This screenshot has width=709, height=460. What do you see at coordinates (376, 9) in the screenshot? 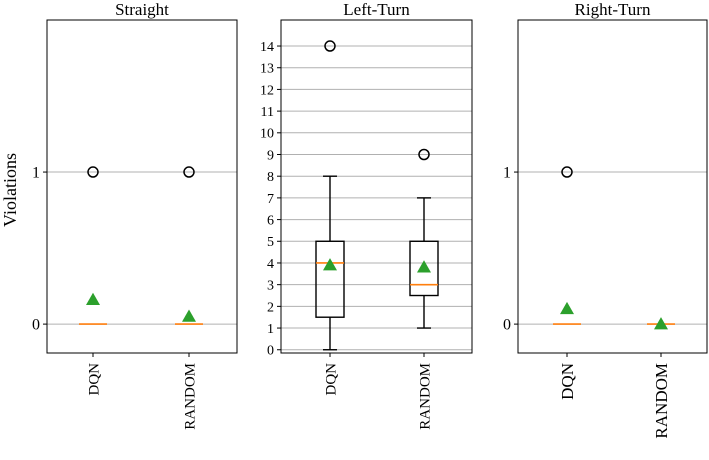
I see `panel-title: Left-Turn` at bounding box center [376, 9].